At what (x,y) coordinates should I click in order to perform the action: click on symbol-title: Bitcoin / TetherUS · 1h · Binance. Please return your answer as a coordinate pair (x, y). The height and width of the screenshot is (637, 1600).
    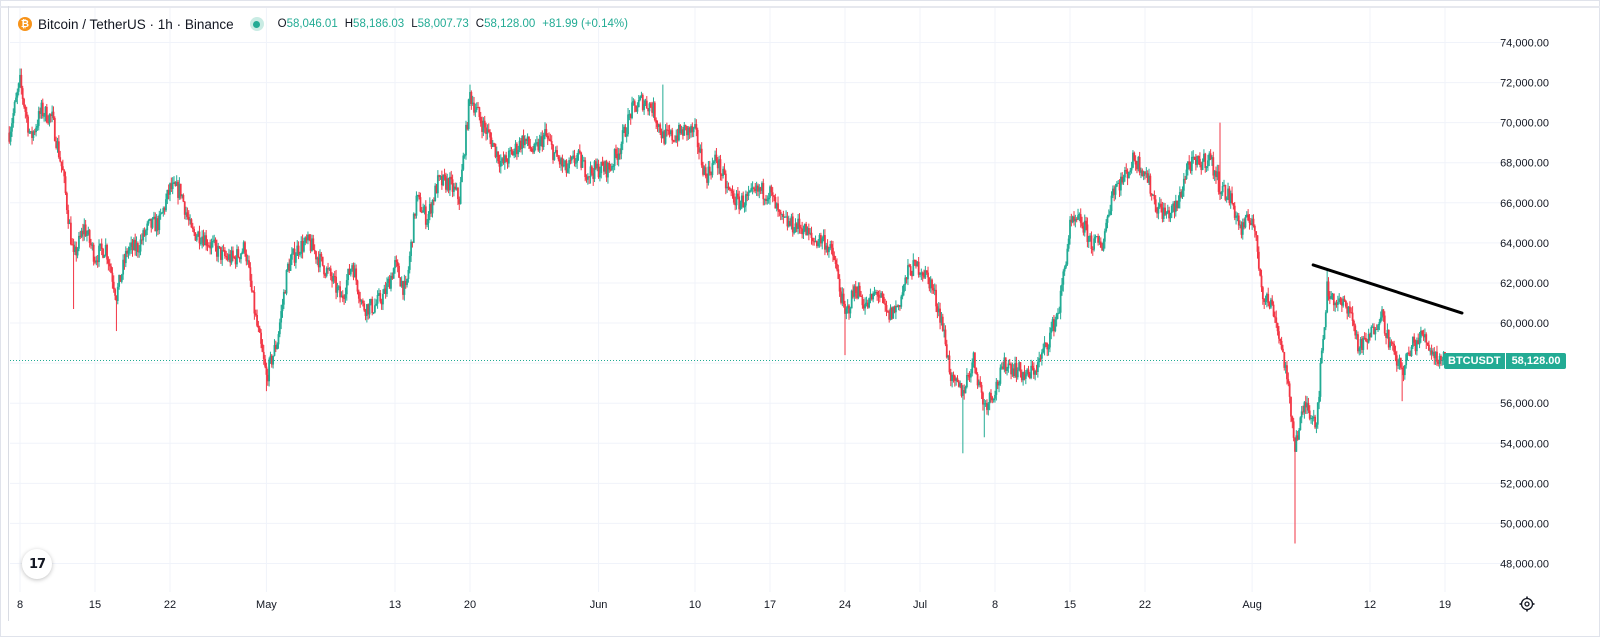
    Looking at the image, I should click on (136, 24).